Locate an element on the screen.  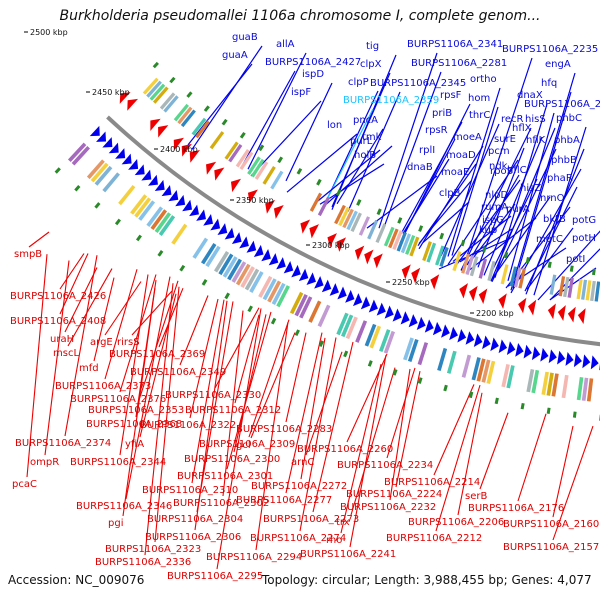
forward-gene-label: bktB is located at coordinates (554, 219).